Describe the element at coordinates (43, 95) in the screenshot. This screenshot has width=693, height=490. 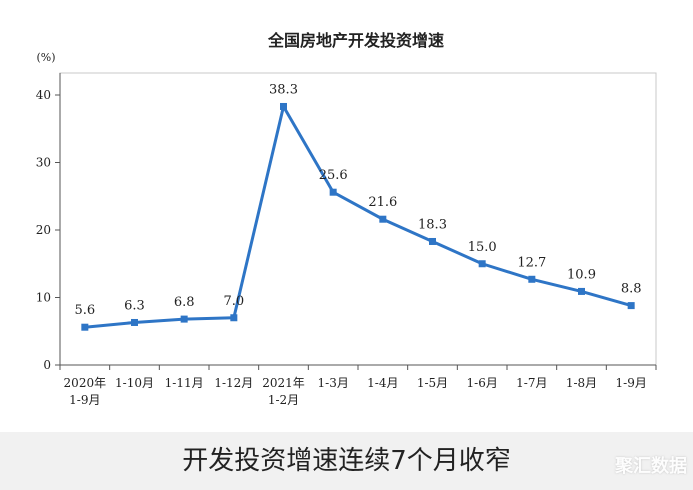
I see `y-tick-label: 40` at that location.